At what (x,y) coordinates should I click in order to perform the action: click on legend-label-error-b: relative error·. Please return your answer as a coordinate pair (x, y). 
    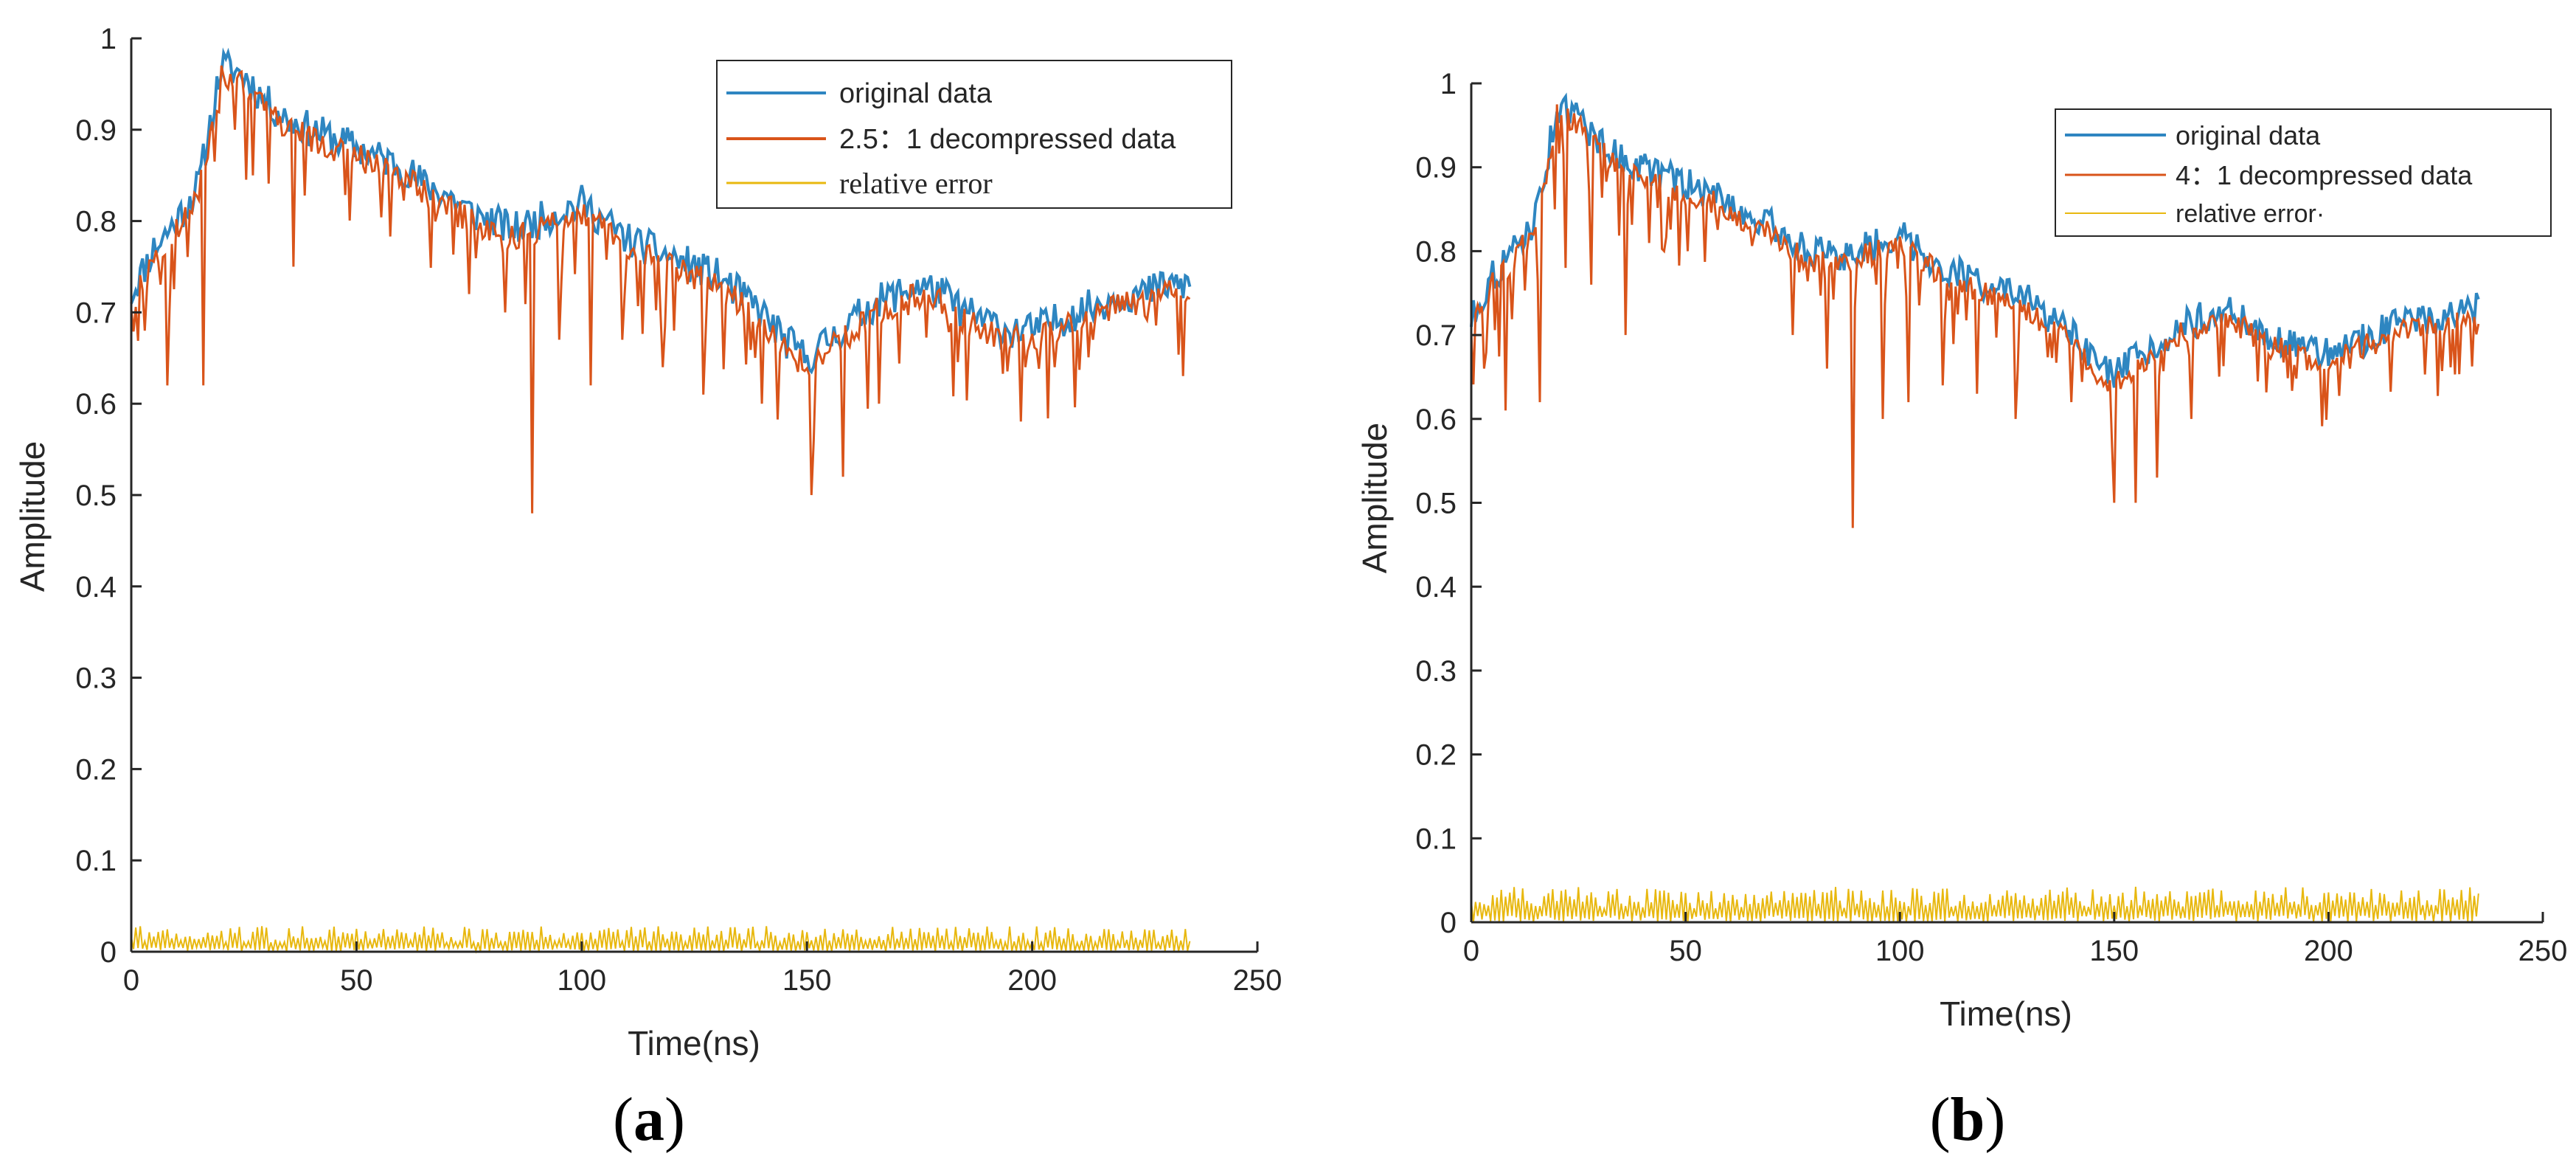
    Looking at the image, I should click on (2250, 214).